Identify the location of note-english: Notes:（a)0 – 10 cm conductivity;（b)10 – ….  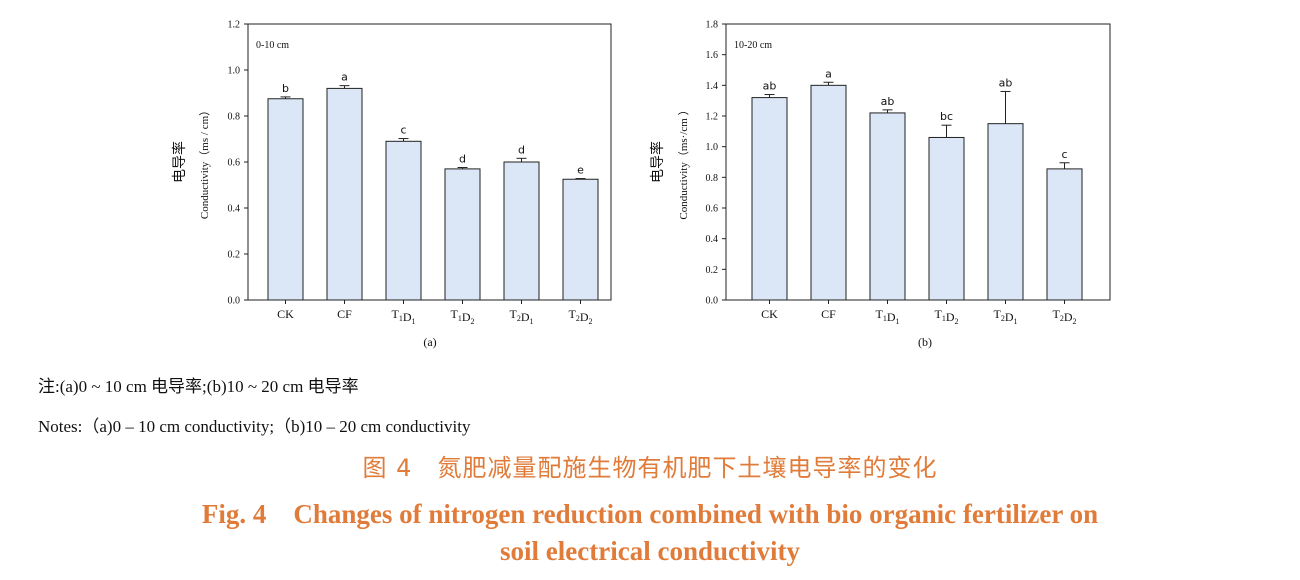
(254, 426).